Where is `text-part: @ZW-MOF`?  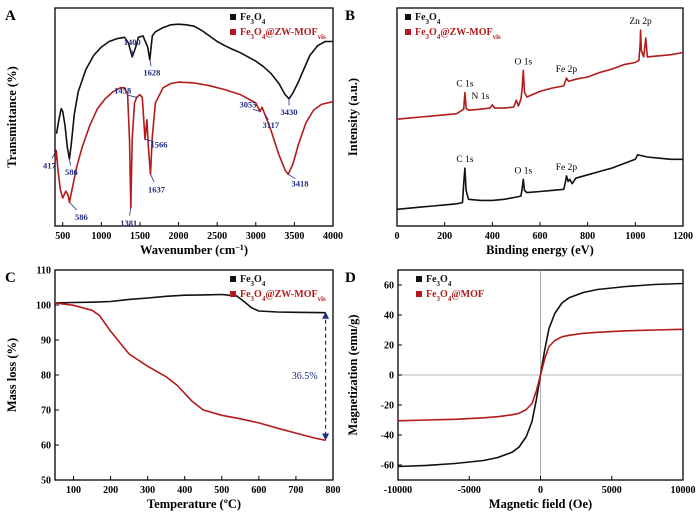
text-part: @ZW-MOF is located at coordinates (466, 32).